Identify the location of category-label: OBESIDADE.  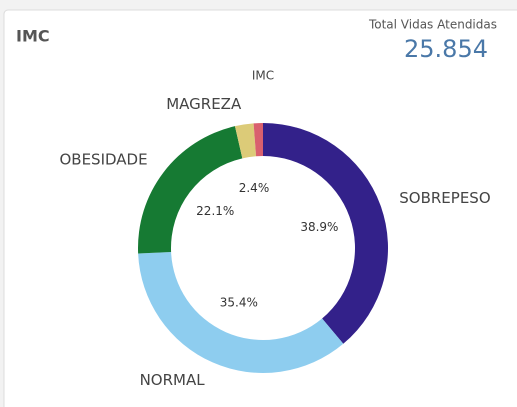
(103, 160).